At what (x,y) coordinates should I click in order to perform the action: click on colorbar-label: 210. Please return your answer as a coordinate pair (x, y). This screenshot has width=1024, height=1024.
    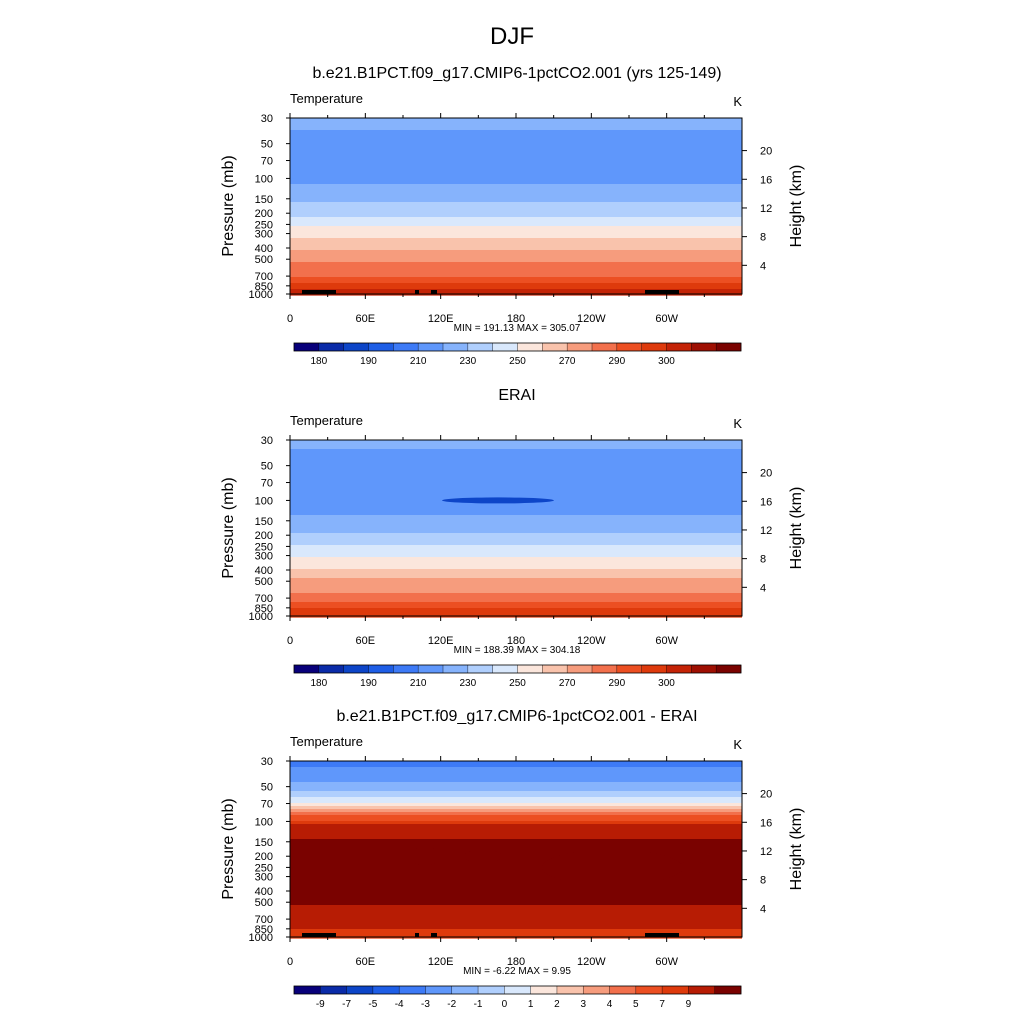
    Looking at the image, I should click on (418, 683).